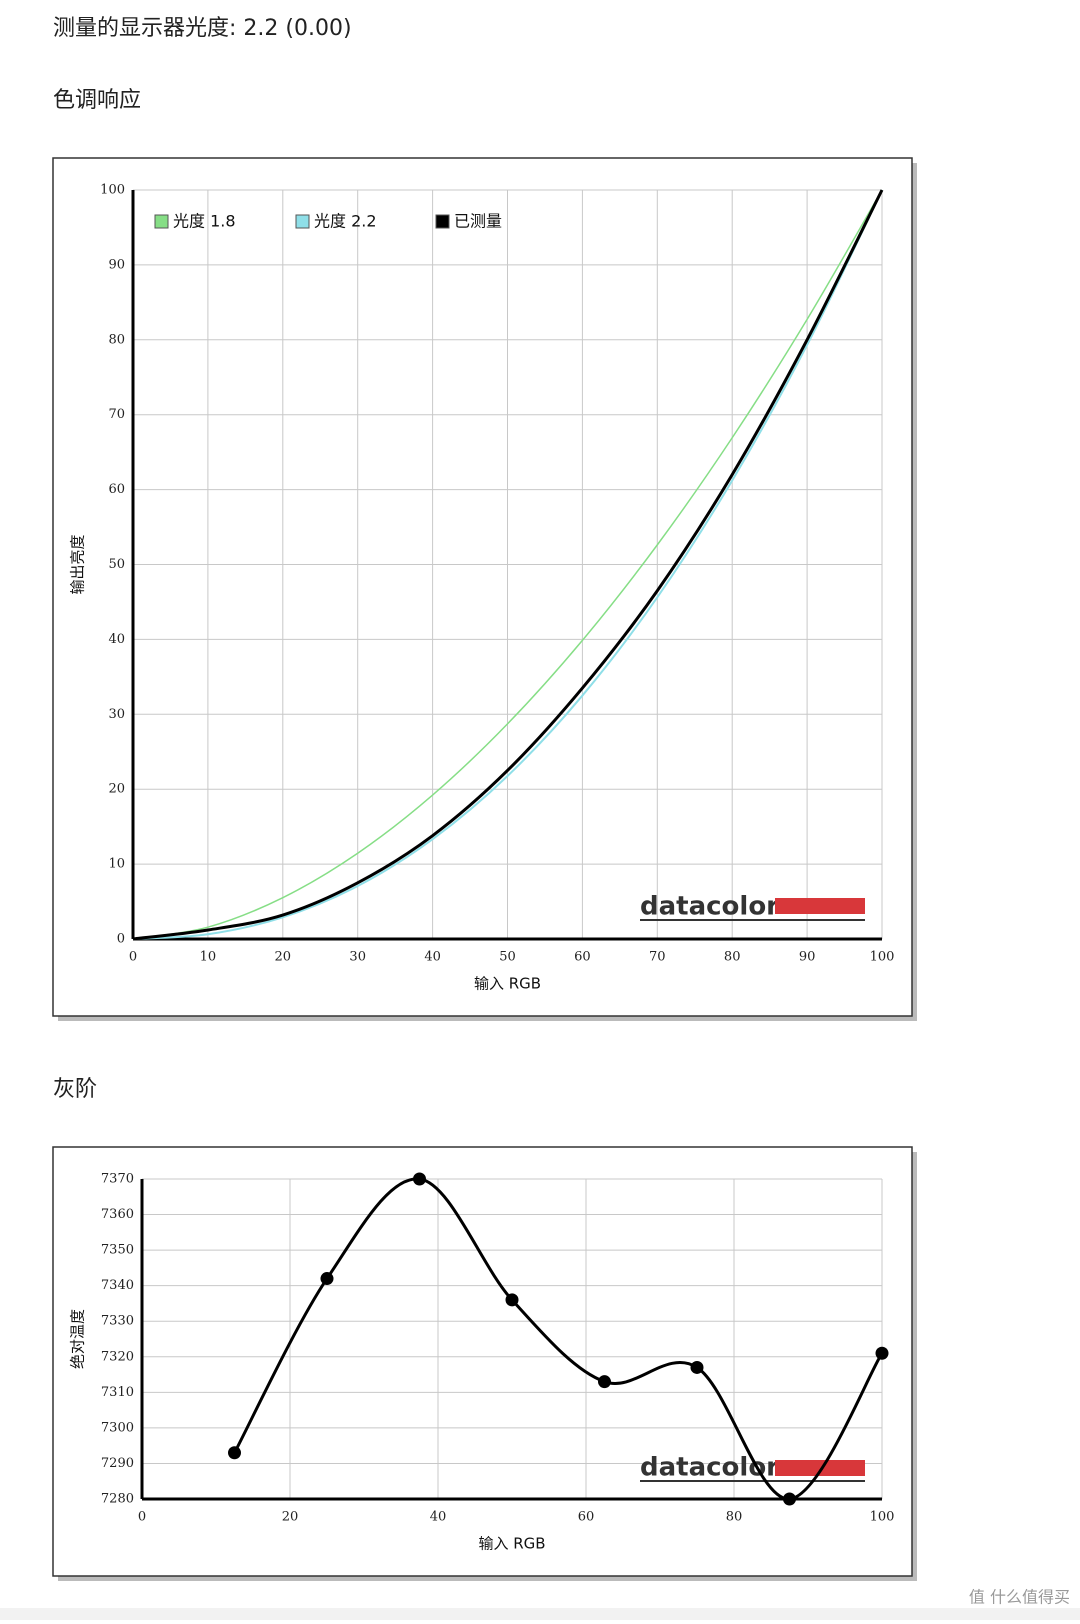  What do you see at coordinates (116, 789) in the screenshot?
I see `y-tick-label: 20` at bounding box center [116, 789].